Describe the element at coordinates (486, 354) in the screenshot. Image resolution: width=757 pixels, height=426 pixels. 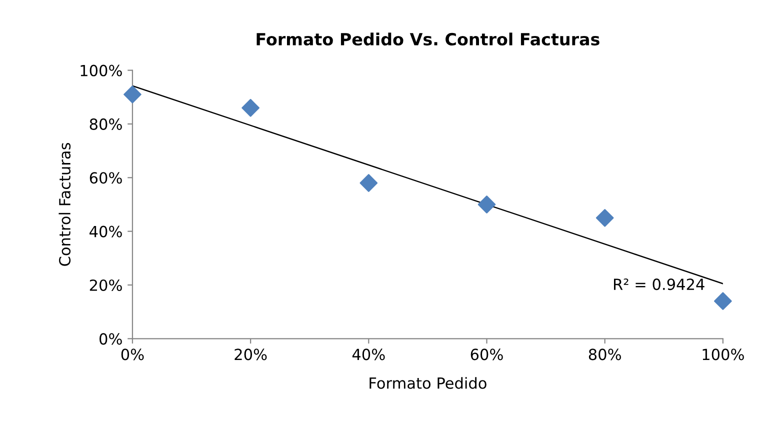
I see `x-tick-label: 60%` at that location.